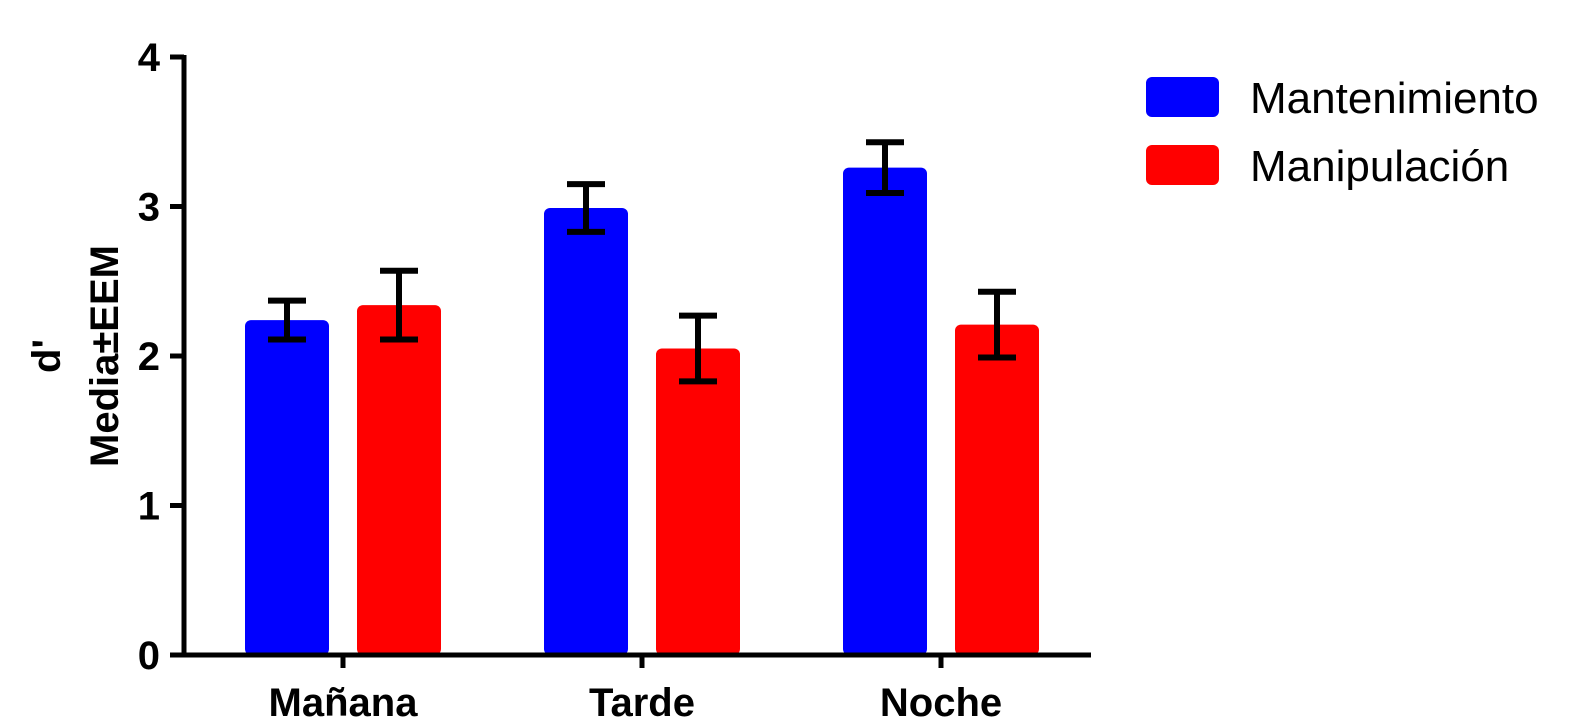 The image size is (1577, 727). I want to click on x-categories-layer: Mañana Tarde Noche, so click(635, 690).